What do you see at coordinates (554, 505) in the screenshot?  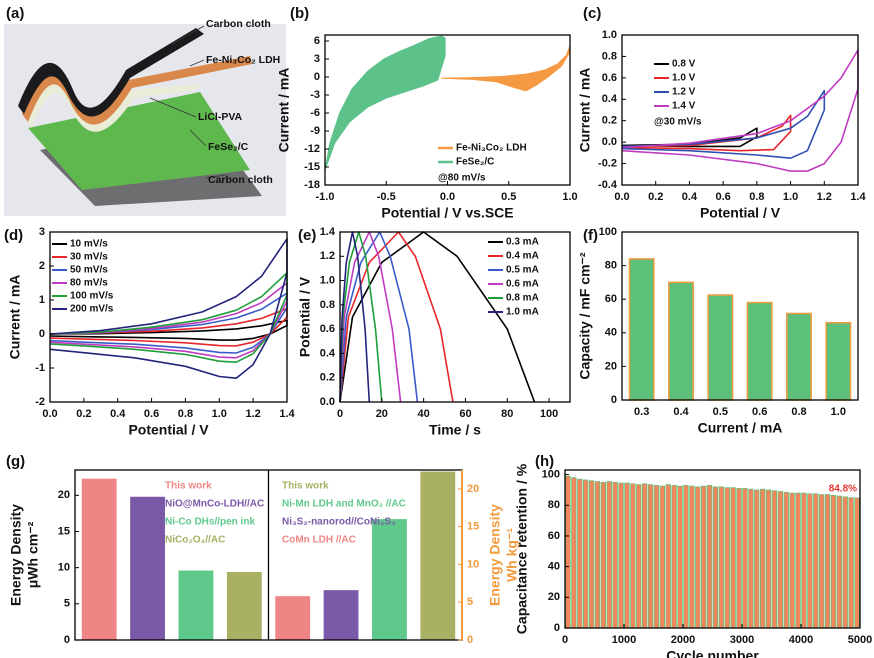 I see `y-tick-label: 80` at bounding box center [554, 505].